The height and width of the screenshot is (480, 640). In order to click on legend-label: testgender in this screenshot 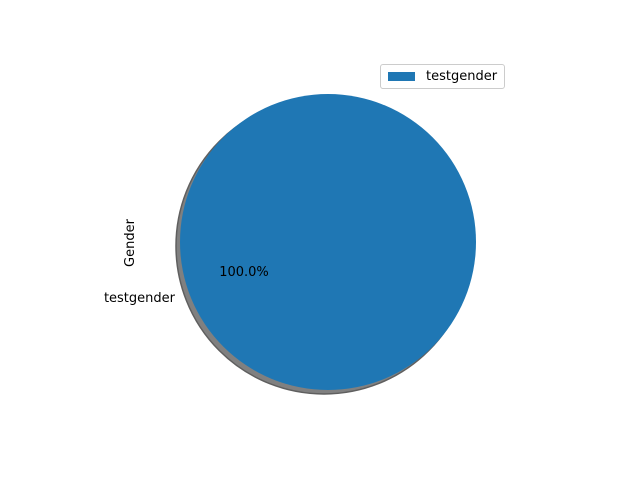, I will do `click(462, 76)`.